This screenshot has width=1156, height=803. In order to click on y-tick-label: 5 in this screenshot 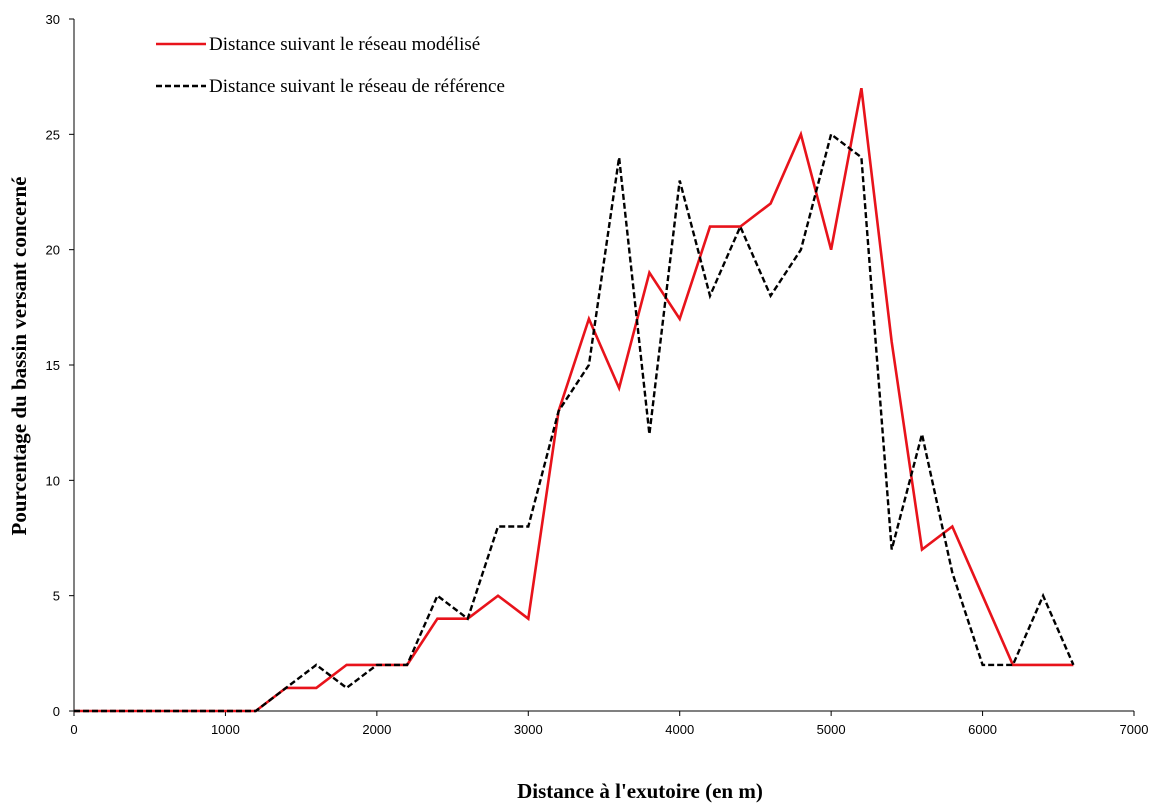, I will do `click(56, 596)`.